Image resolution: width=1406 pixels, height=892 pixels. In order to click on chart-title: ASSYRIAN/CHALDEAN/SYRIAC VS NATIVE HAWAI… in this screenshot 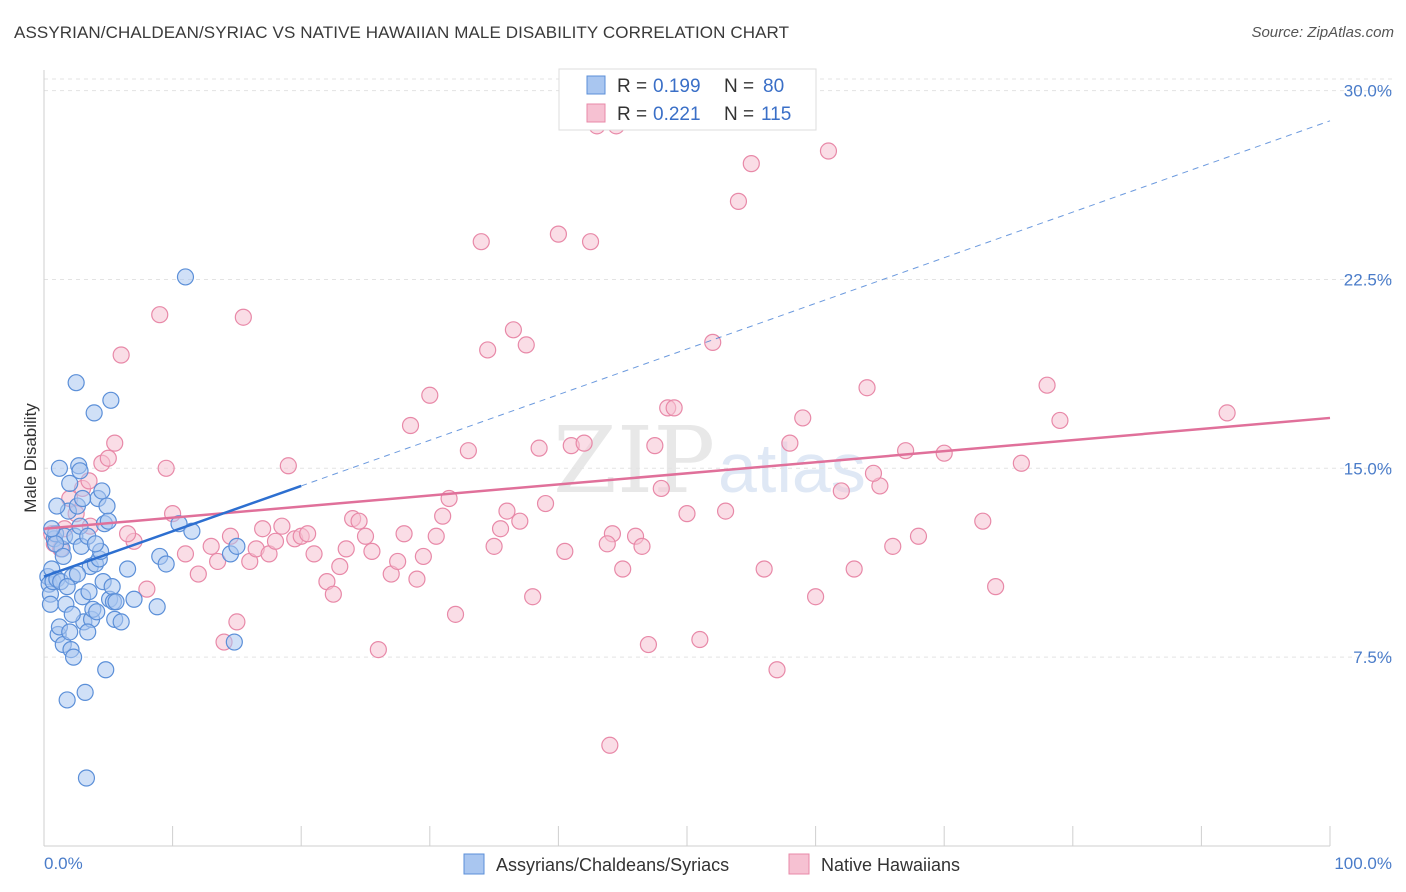, I will do `click(402, 32)`.